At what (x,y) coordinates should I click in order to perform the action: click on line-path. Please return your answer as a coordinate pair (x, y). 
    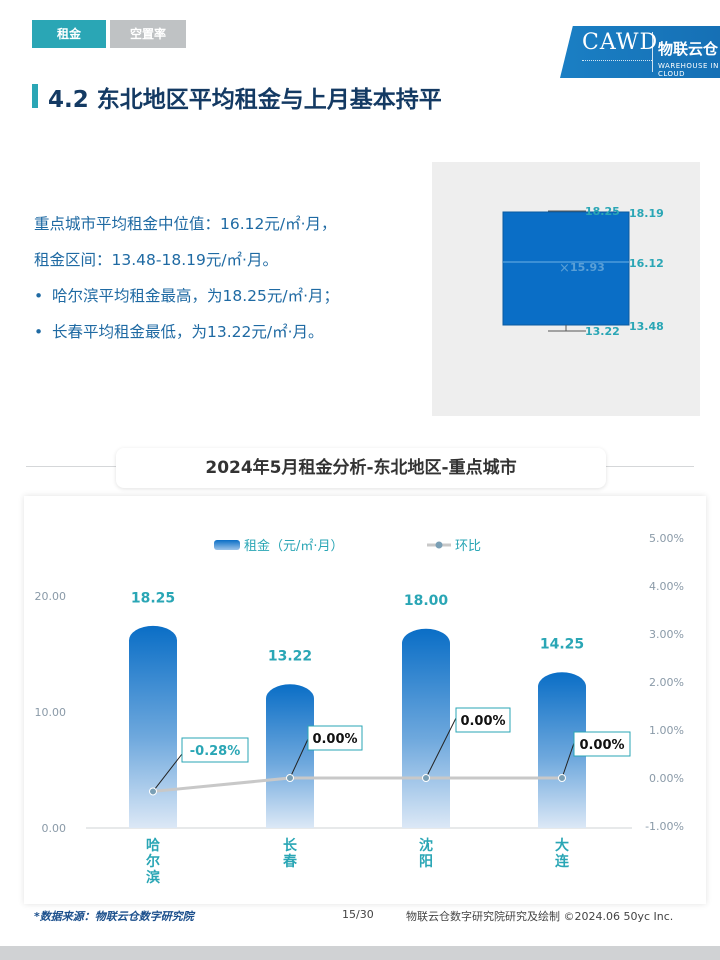
    Looking at the image, I should click on (357, 784).